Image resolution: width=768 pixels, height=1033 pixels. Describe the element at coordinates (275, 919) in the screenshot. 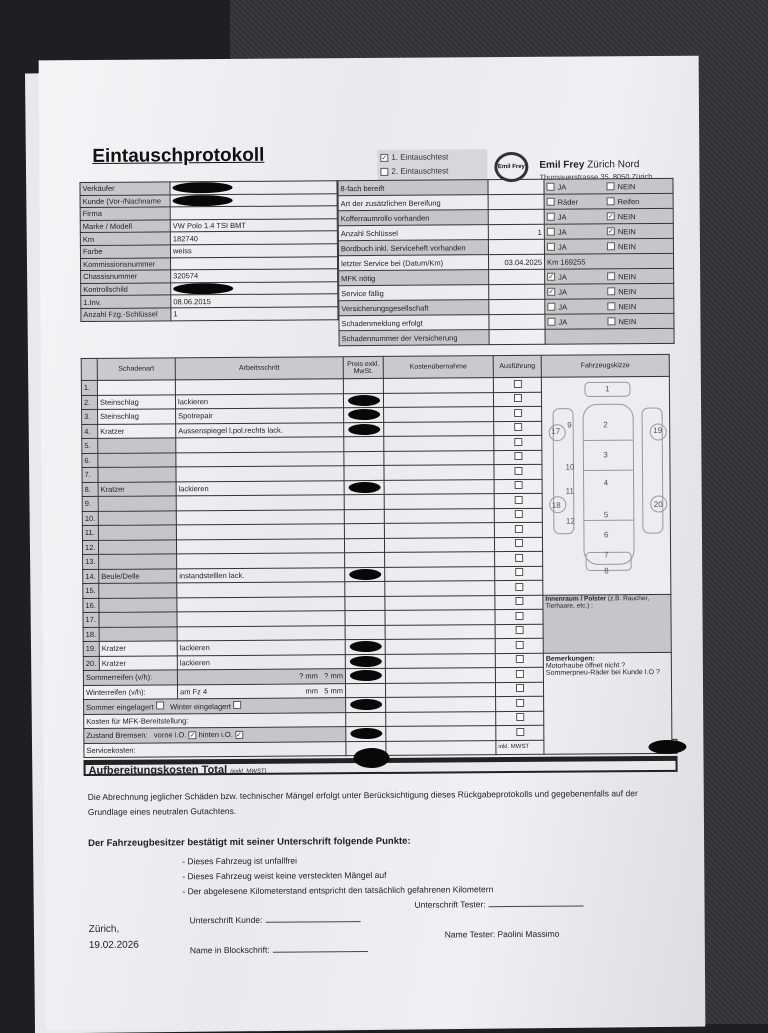

I see `customer-signature-field: Unterschrift Kunde:` at that location.